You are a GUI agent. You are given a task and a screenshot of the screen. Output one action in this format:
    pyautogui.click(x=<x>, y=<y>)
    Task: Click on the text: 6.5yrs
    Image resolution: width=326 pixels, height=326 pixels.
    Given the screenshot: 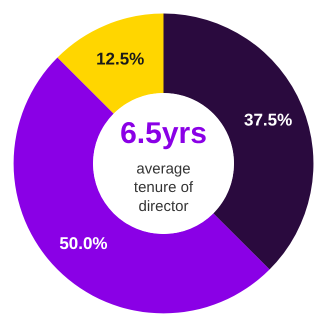 What is the action you would take?
    pyautogui.click(x=163, y=133)
    